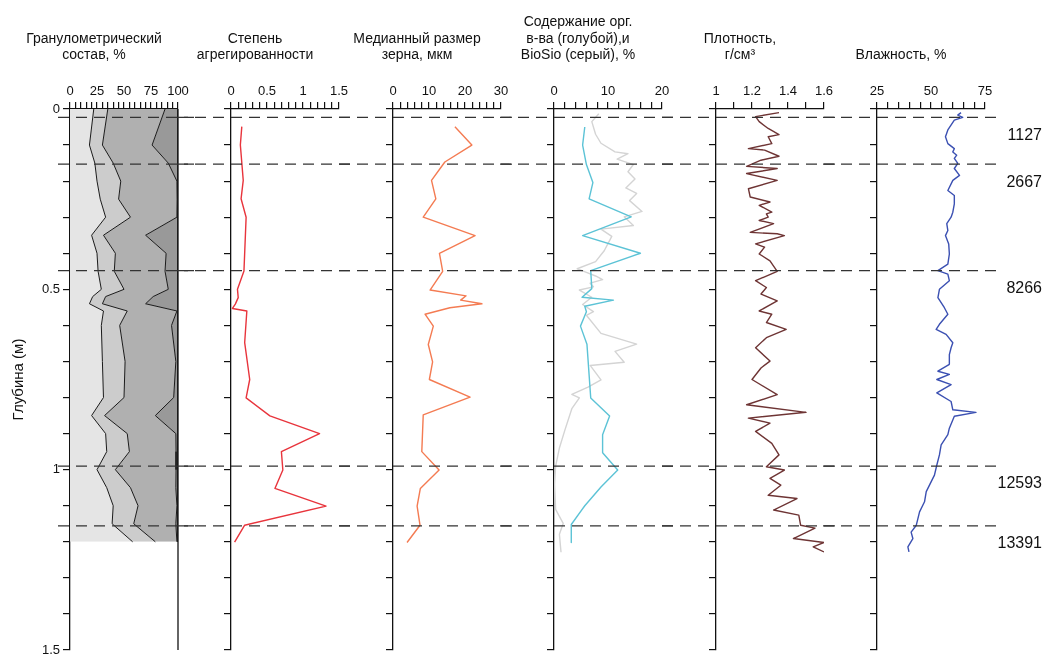 This screenshot has width=1045, height=655. I want to click on chart-title: Степень агрегированности, so click(255, 46).